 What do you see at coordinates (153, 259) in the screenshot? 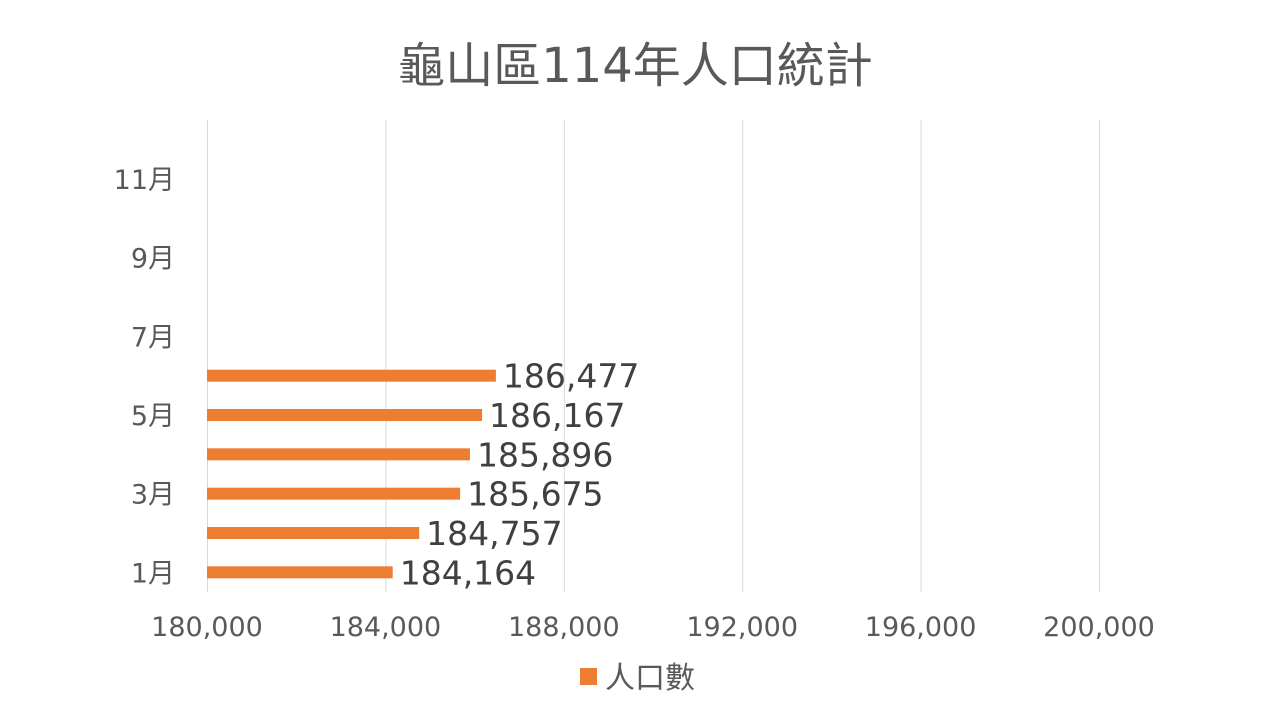
I see `y-category-label: 9月` at bounding box center [153, 259].